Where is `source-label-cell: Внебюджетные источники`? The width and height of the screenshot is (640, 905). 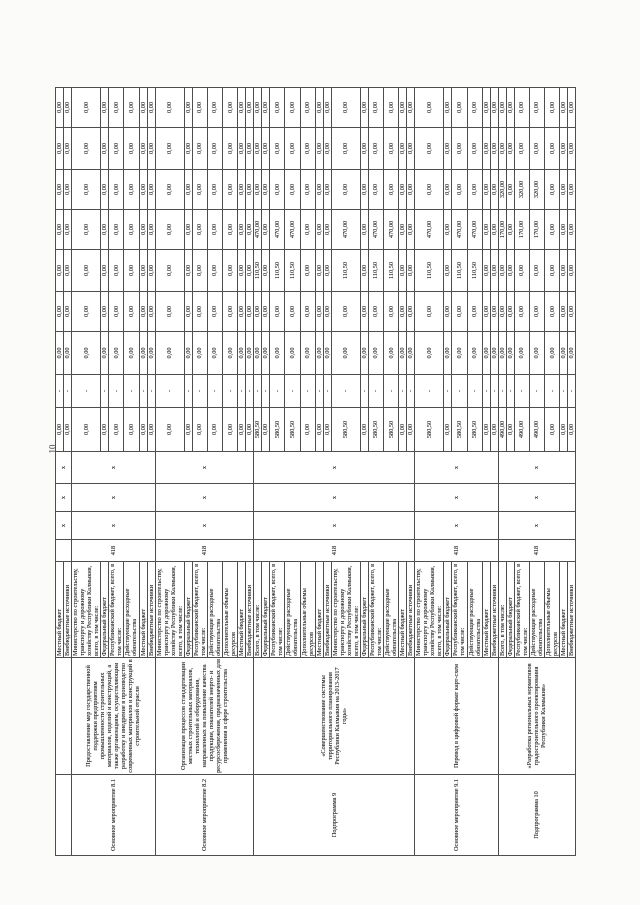 source-label-cell: Внебюджетные источники is located at coordinates (327, 609).